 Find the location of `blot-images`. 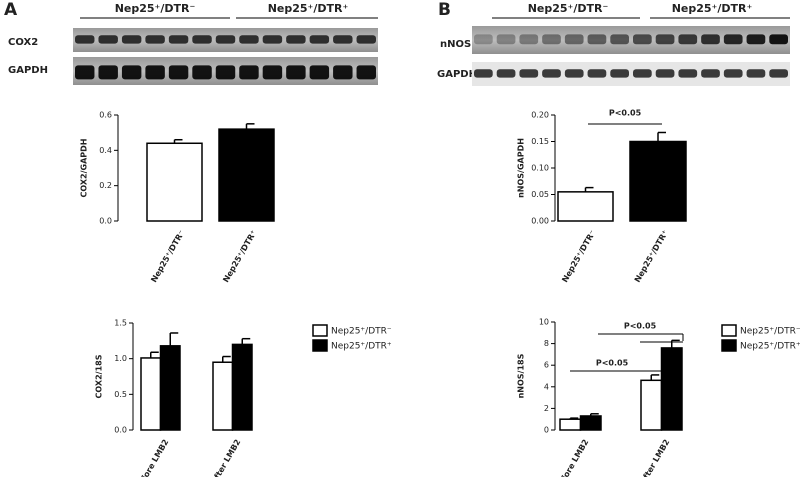

blot-images is located at coordinates (431, 56).